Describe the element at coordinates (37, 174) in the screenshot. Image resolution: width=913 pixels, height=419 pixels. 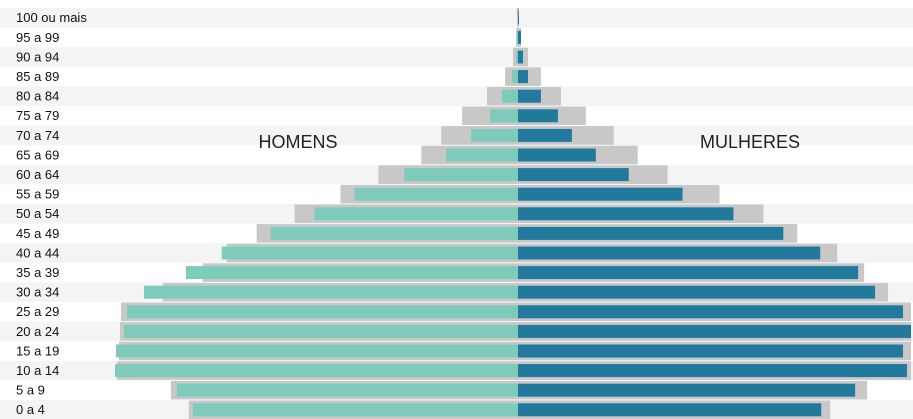
I see `category-label: 60 a 64` at that location.